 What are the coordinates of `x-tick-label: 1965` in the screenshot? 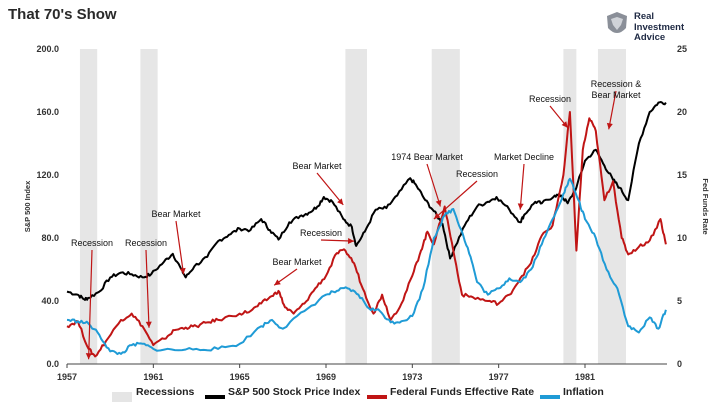 It's located at (240, 377).